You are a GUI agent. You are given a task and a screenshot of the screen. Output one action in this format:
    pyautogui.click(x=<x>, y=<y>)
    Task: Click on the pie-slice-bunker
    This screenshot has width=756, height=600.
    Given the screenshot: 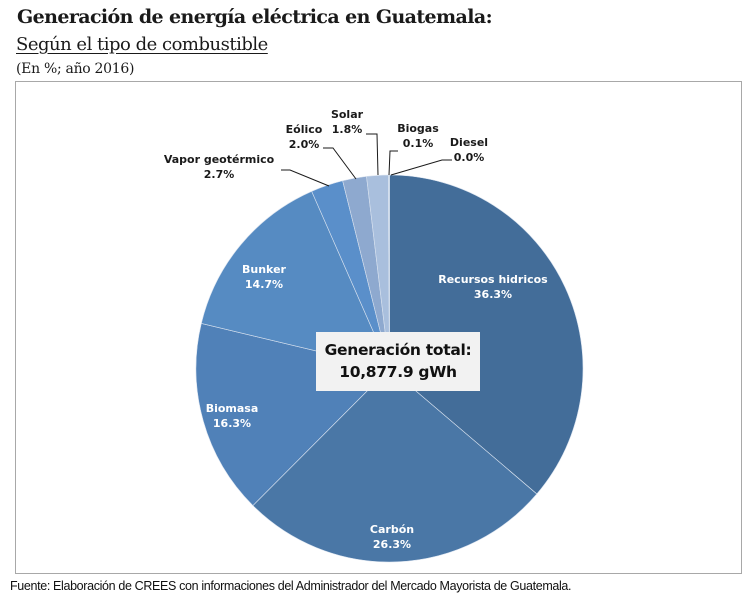 What is the action you would take?
    pyautogui.click(x=295, y=279)
    